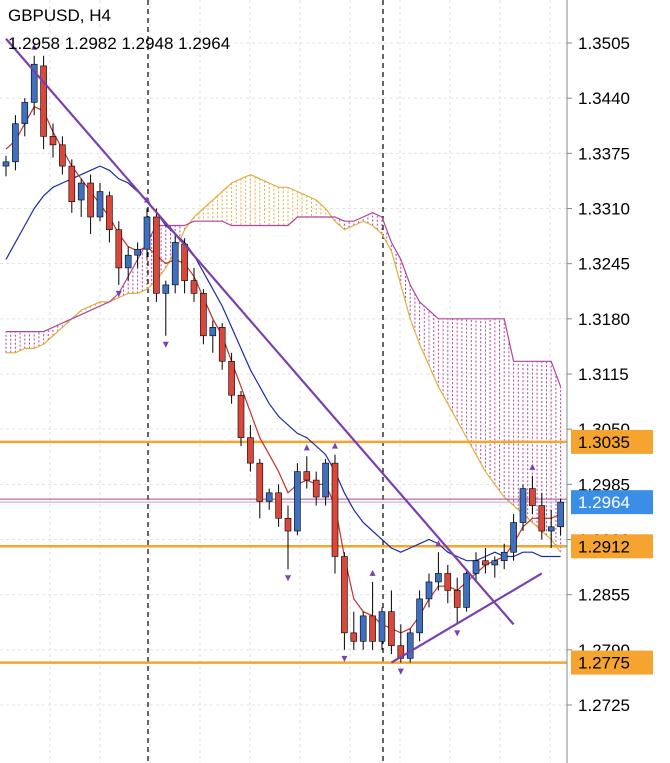  I want to click on current-price-tag, so click(612, 502).